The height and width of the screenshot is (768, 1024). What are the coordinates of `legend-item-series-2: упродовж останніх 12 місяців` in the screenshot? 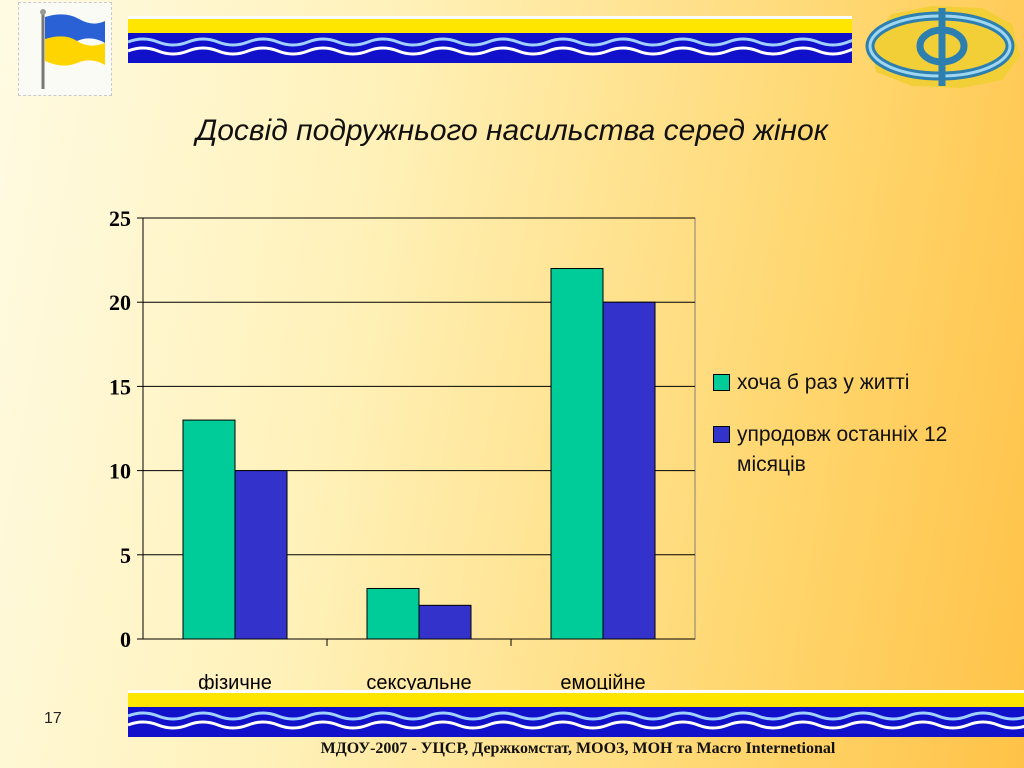 It's located at (858, 450).